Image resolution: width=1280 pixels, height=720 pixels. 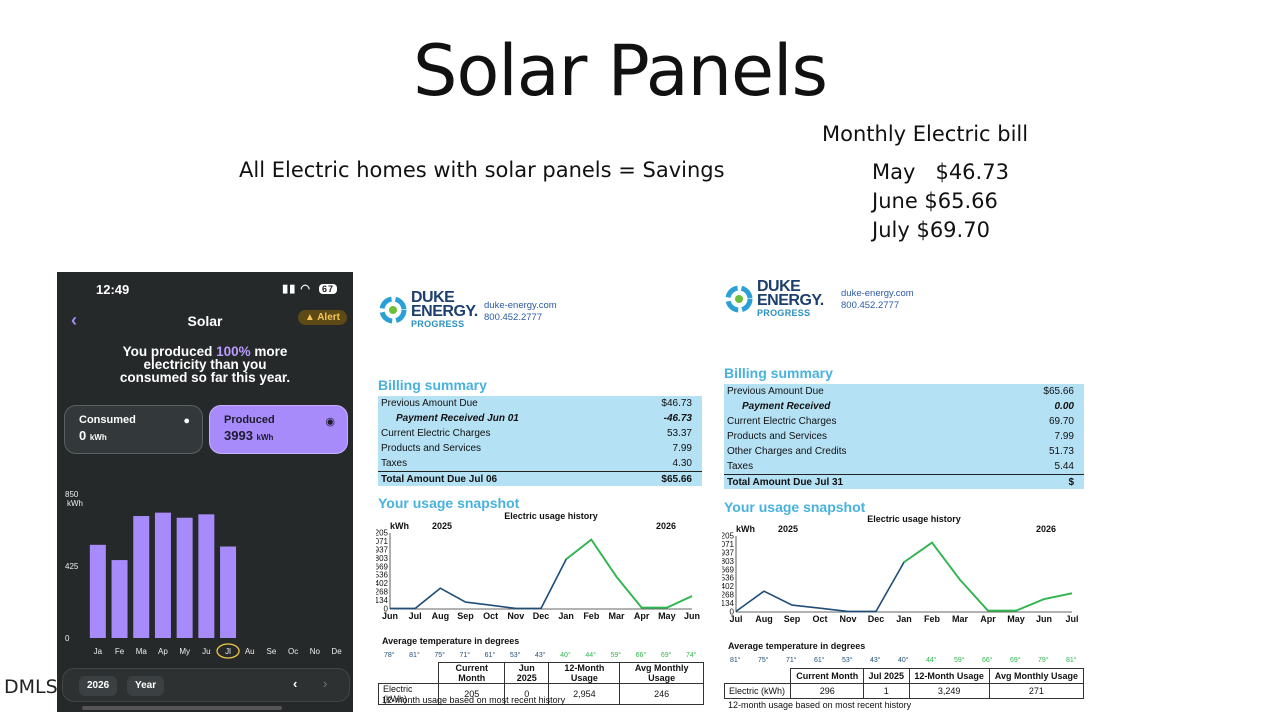 I want to click on consumed-value: 0 kWh, so click(x=93, y=435).